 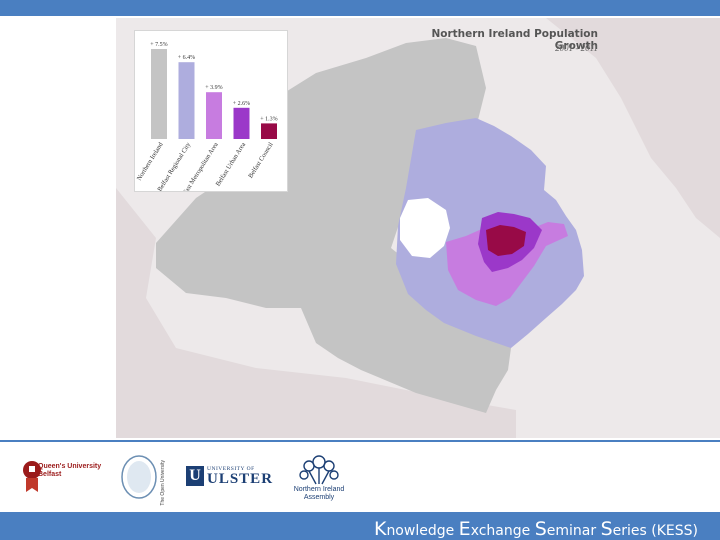 What do you see at coordinates (514, 40) in the screenshot?
I see `map-title: Northern Ireland Population Growth` at bounding box center [514, 40].